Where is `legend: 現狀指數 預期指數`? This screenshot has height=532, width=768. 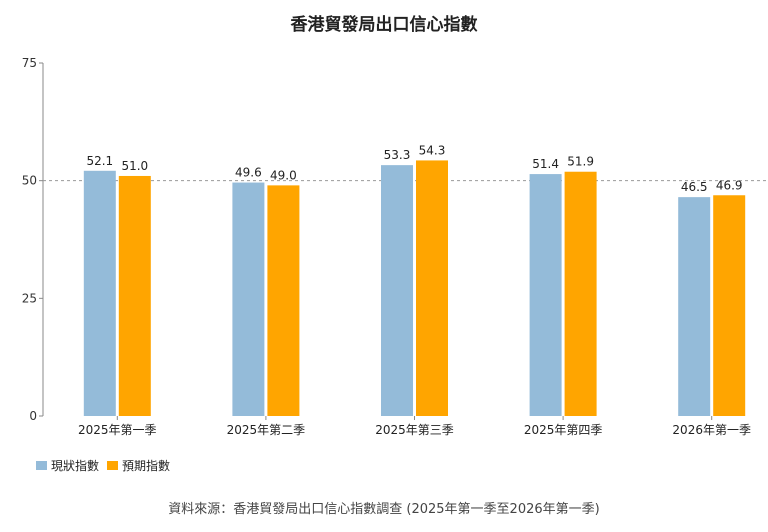
legend: 現狀指數 預期指數 is located at coordinates (103, 465).